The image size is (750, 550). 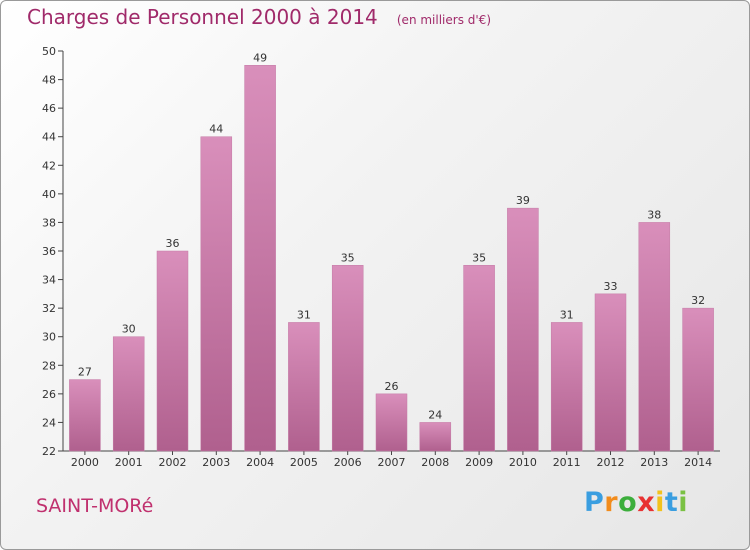 What do you see at coordinates (49, 280) in the screenshot?
I see `y-tick-label: 34` at bounding box center [49, 280].